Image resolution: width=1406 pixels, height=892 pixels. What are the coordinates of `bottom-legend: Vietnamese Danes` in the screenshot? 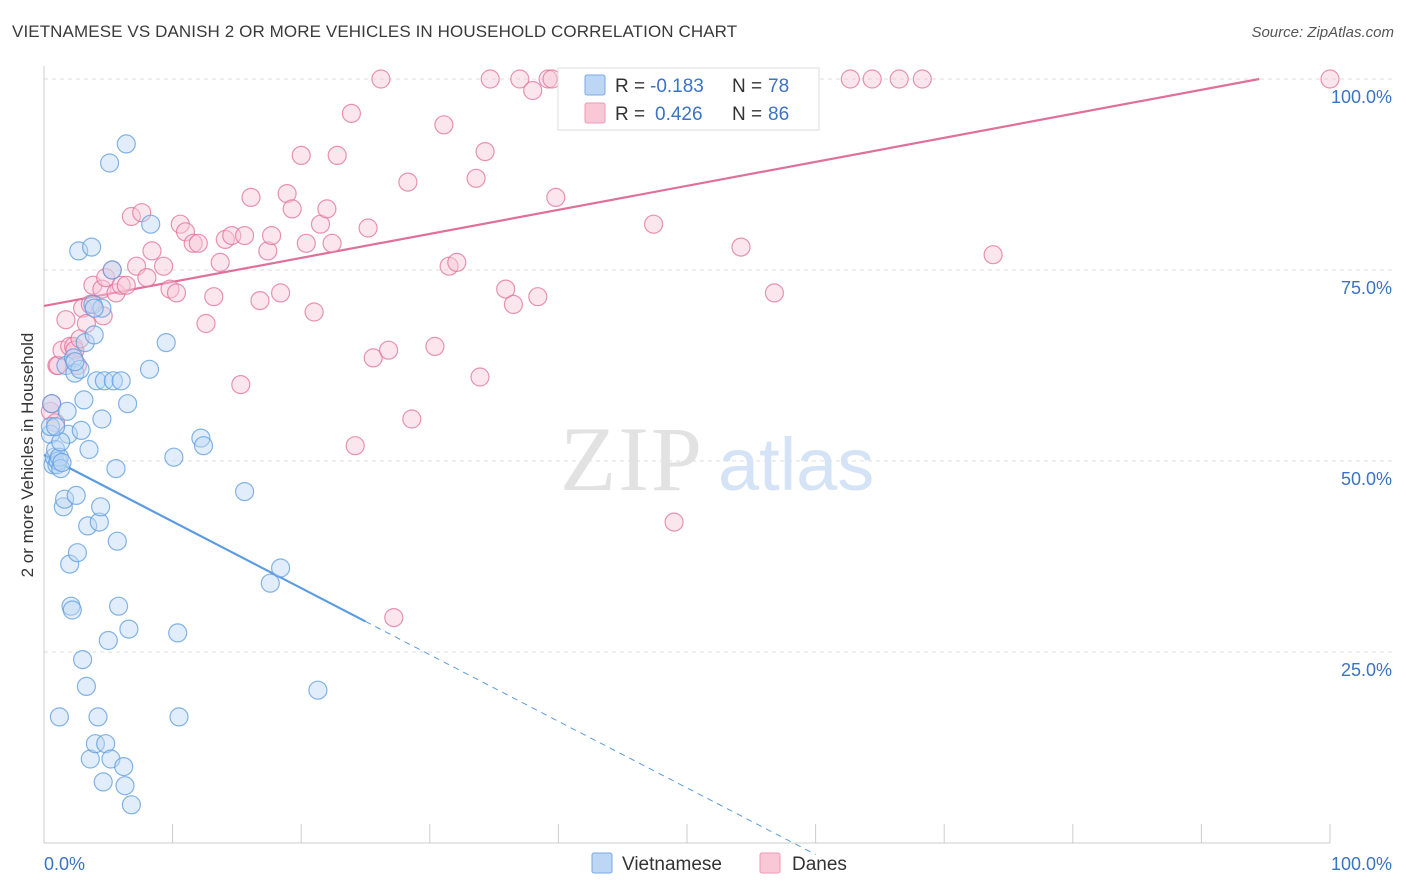 It's located at (719, 863).